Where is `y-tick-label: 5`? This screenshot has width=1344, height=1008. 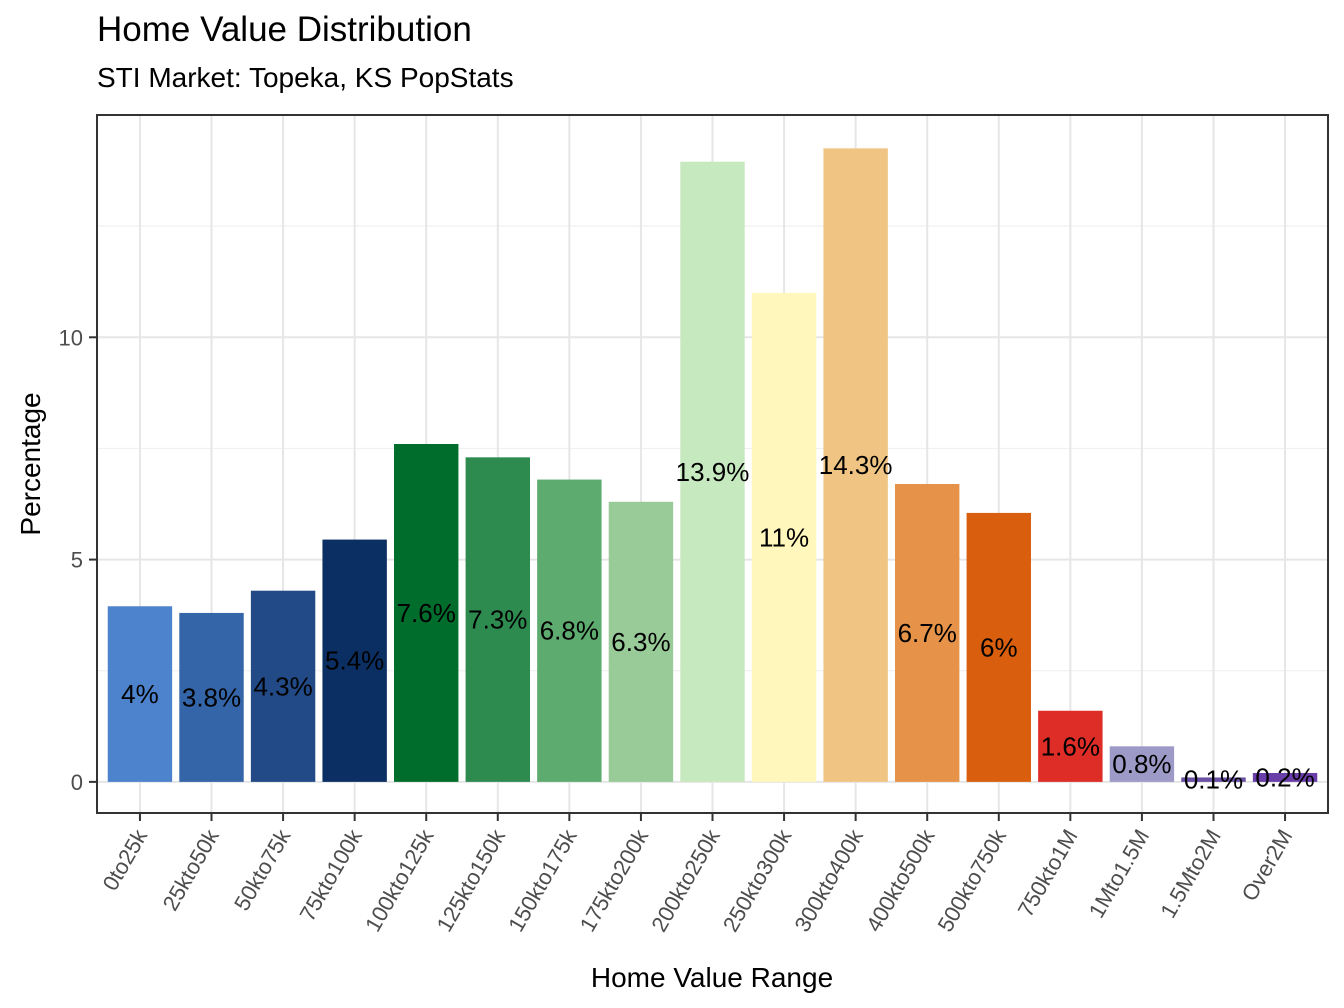
y-tick-label: 5 is located at coordinates (77, 560).